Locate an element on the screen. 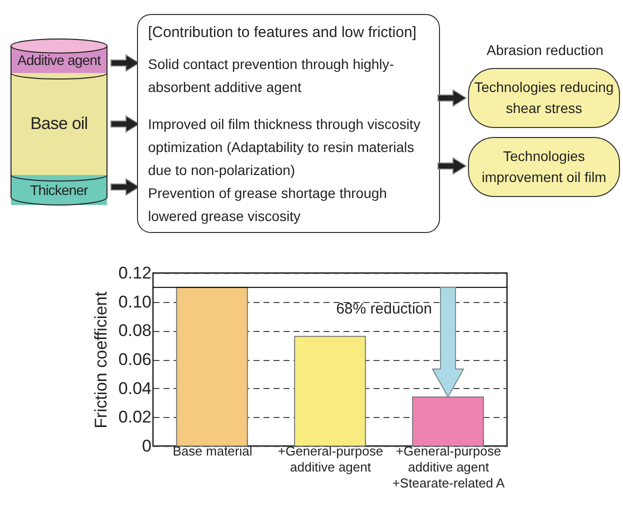 The height and width of the screenshot is (515, 623). text: Abrasion reduction is located at coordinates (545, 50).